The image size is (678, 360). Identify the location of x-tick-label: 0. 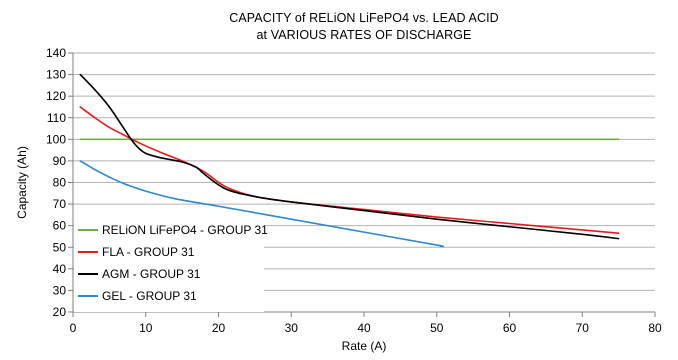
(73, 328).